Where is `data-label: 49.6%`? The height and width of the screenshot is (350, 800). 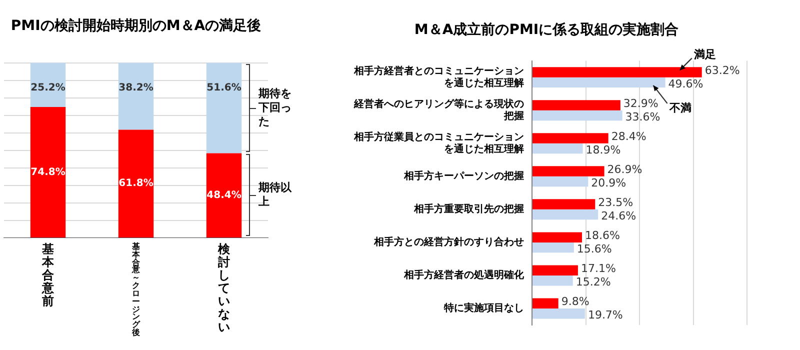 data-label: 49.6% is located at coordinates (686, 83).